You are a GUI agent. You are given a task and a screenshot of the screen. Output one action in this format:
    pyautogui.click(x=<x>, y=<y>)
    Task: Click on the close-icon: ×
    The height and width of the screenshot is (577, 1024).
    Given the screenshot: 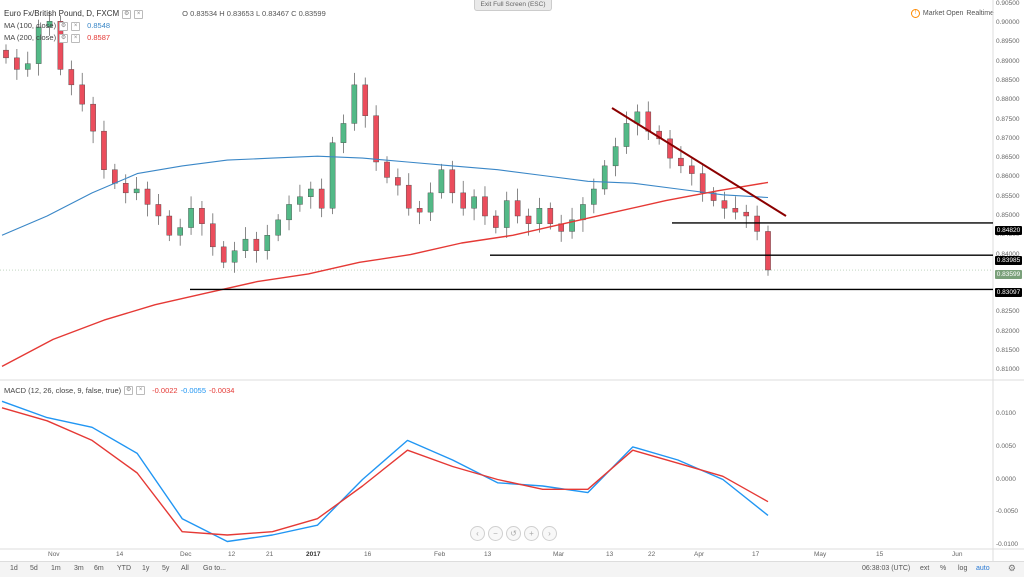 What is the action you would take?
    pyautogui.click(x=139, y=14)
    